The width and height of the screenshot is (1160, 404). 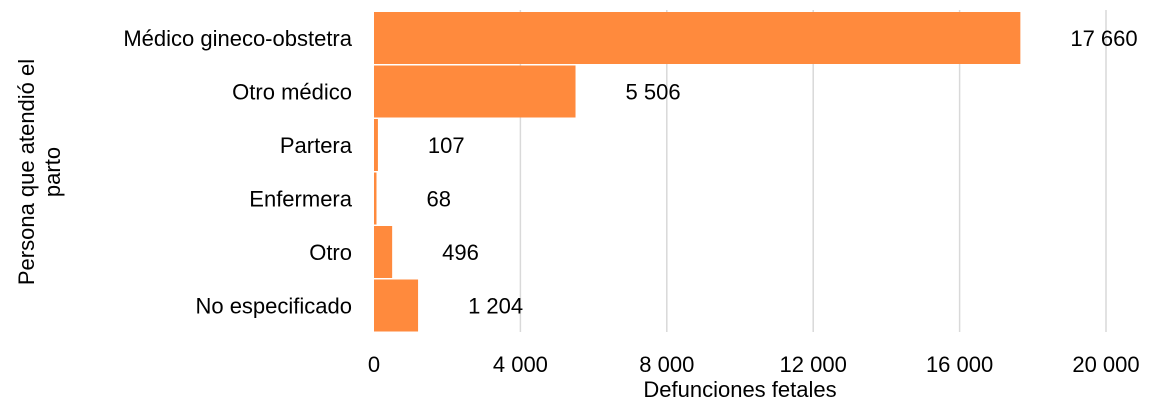 I want to click on category-label: Médico gineco-obstetra, so click(x=237, y=38).